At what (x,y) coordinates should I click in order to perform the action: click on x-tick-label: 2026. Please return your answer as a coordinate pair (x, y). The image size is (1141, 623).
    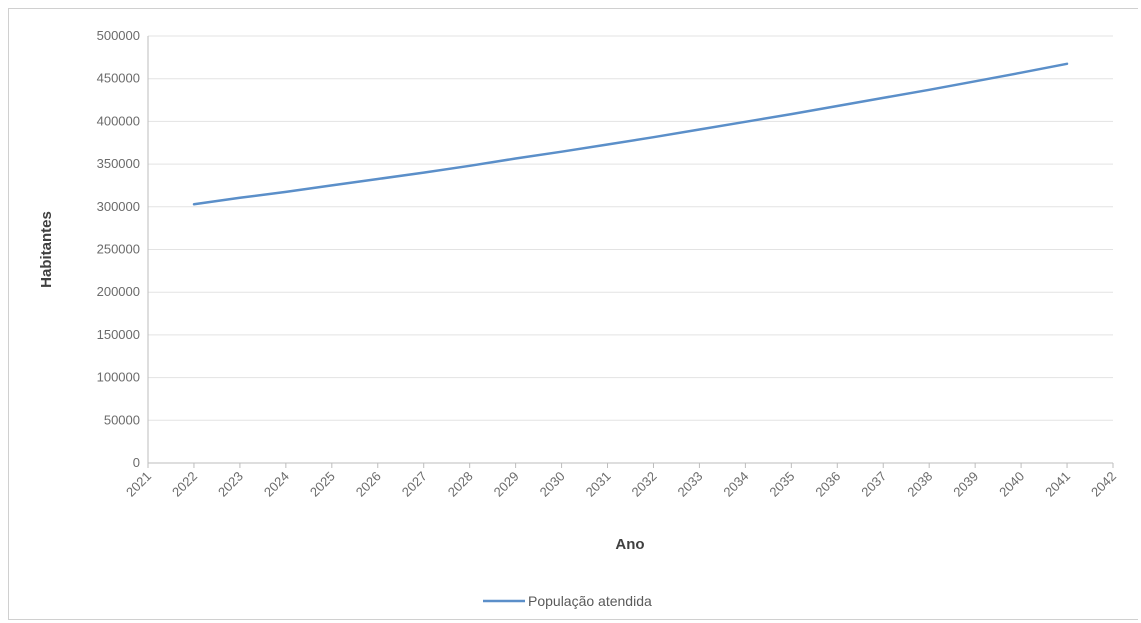
    Looking at the image, I should click on (368, 484).